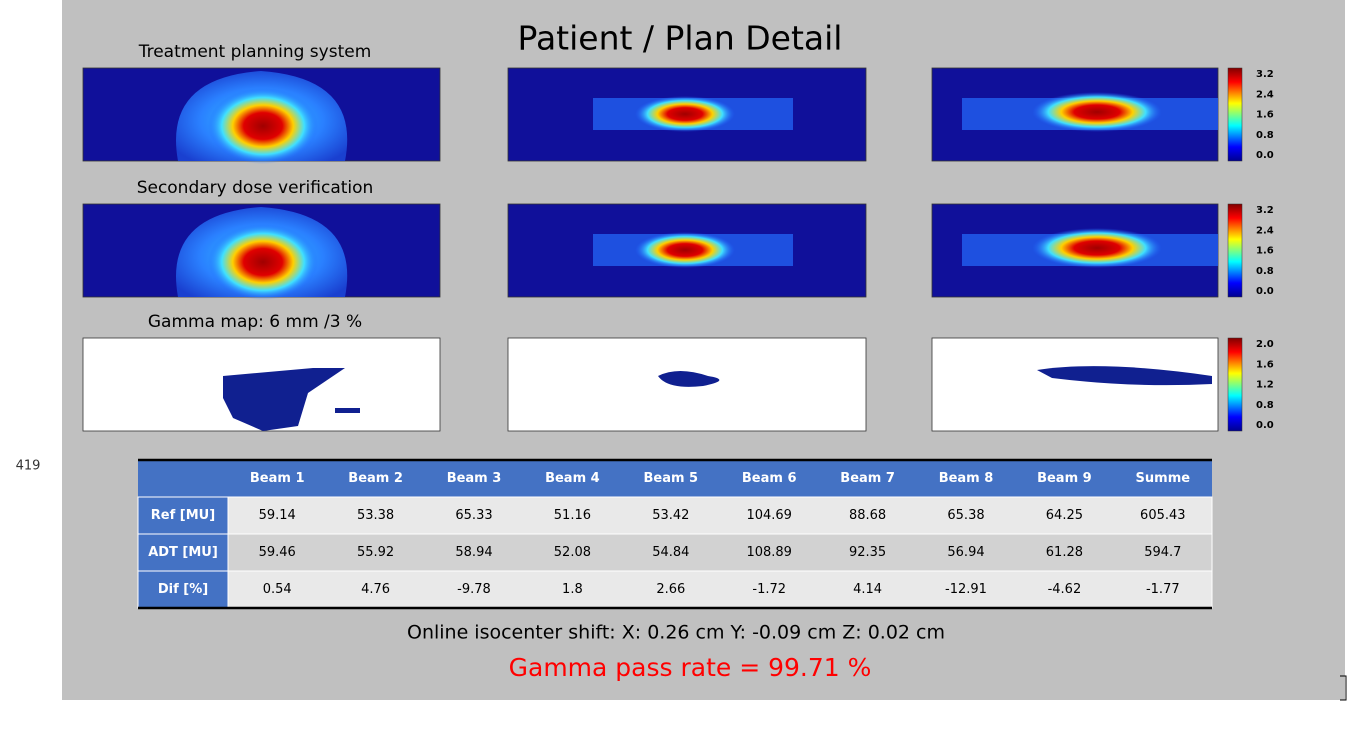 This screenshot has width=1351, height=729. What do you see at coordinates (375, 515) in the screenshot?
I see `table-cell: 53.38` at bounding box center [375, 515].